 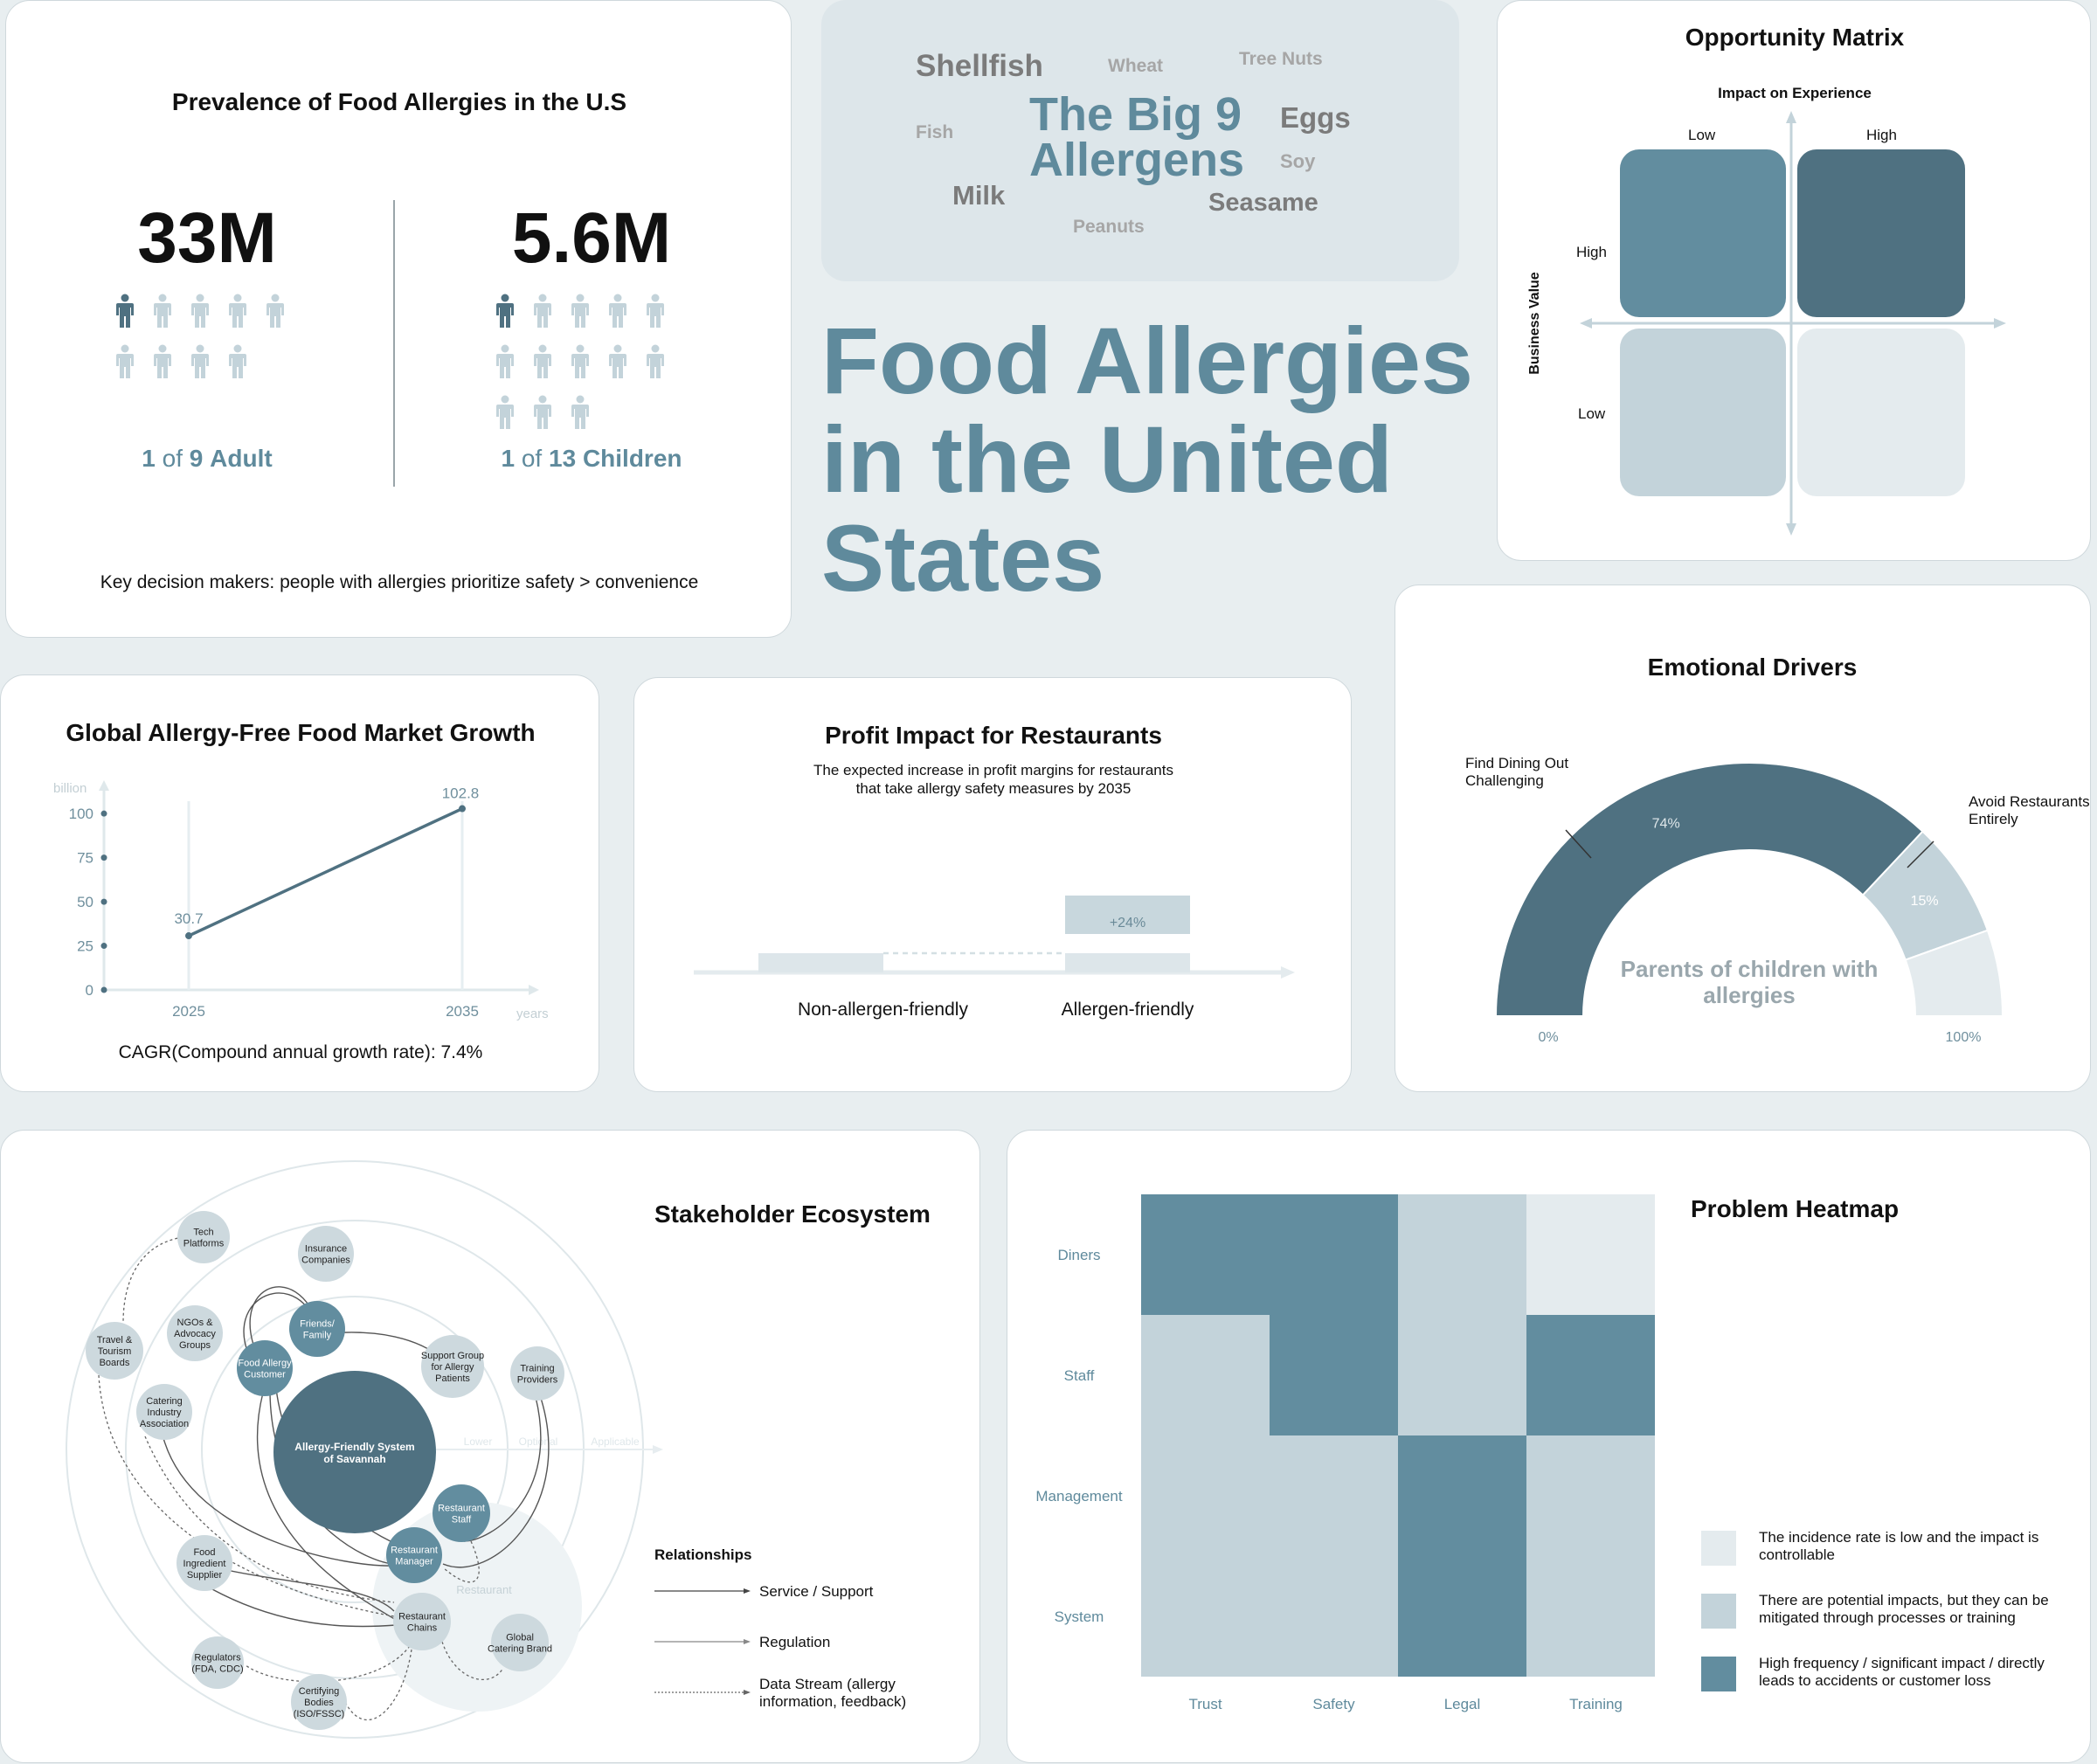 I want to click on allergens-heading-2: Allergens, so click(x=1137, y=160).